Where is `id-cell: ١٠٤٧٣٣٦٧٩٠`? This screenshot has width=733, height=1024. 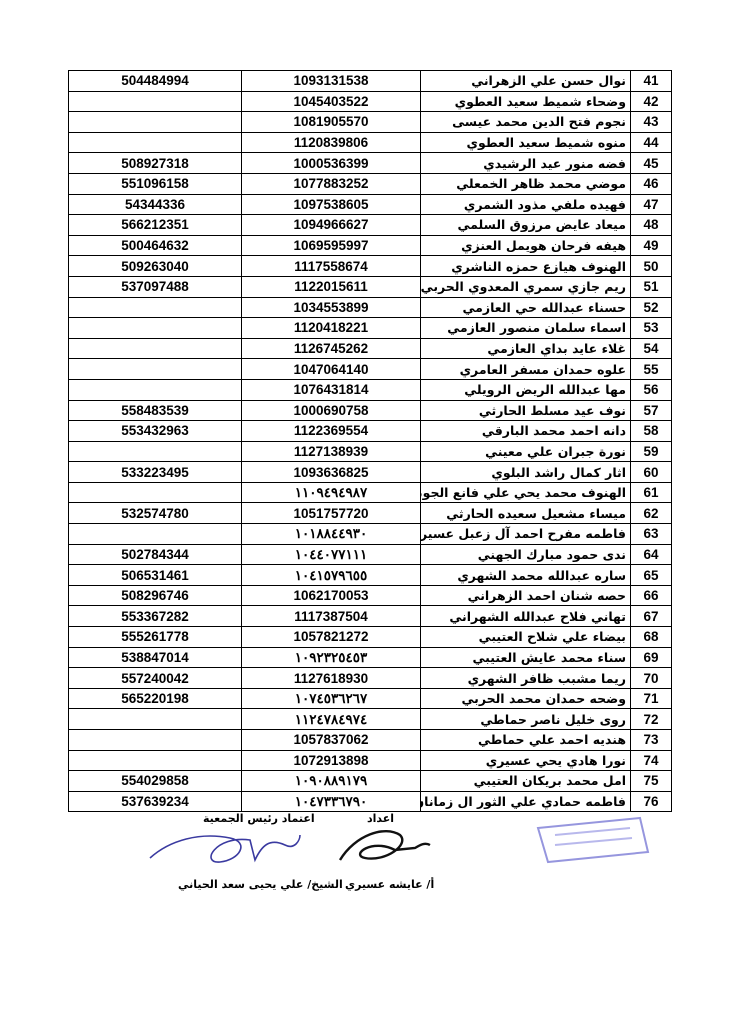
id-cell: ١٠٤٧٣٣٦٧٩٠ is located at coordinates (331, 801).